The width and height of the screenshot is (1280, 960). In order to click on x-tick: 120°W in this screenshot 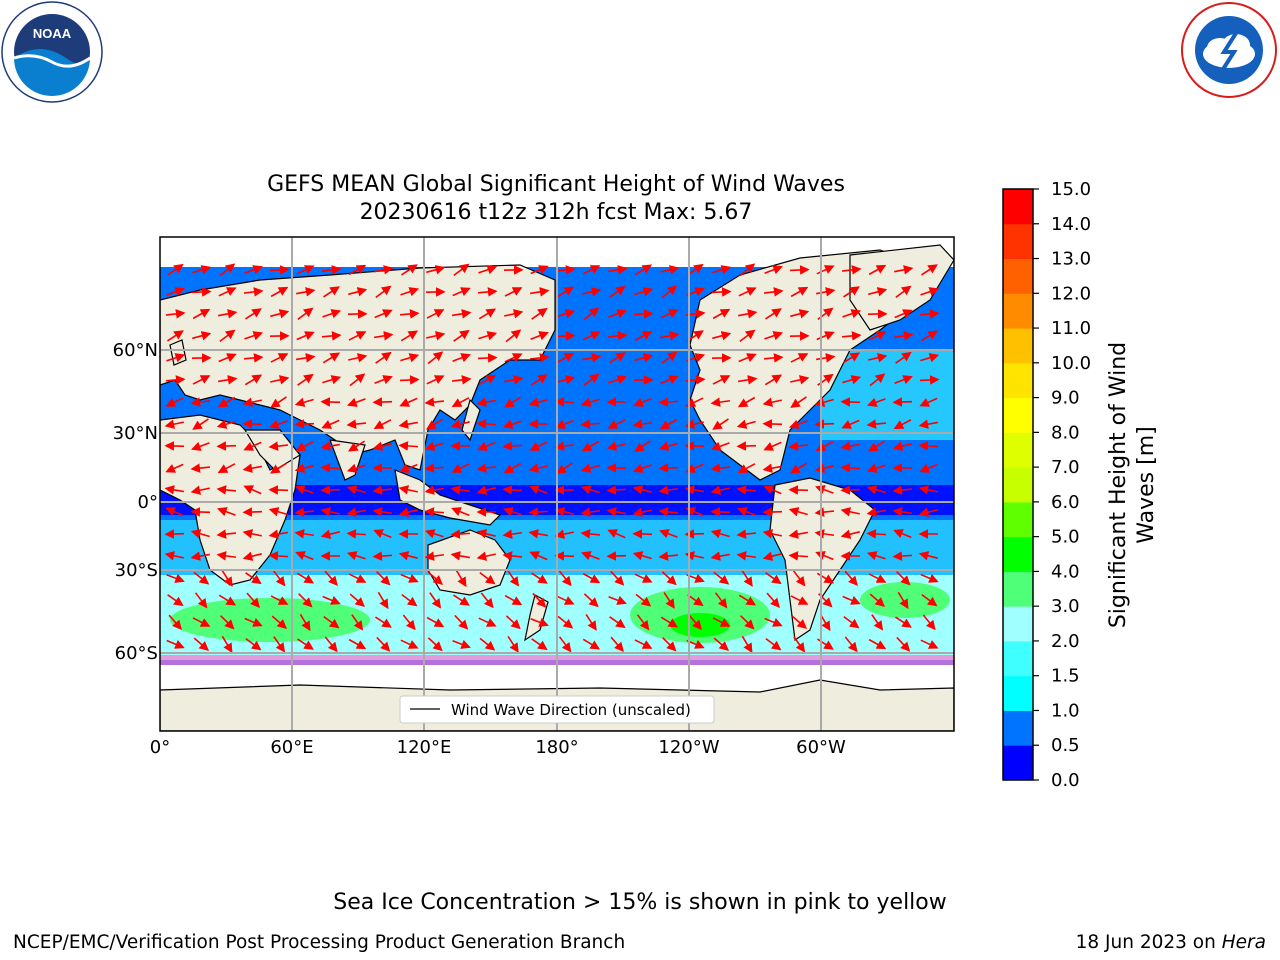, I will do `click(688, 747)`.